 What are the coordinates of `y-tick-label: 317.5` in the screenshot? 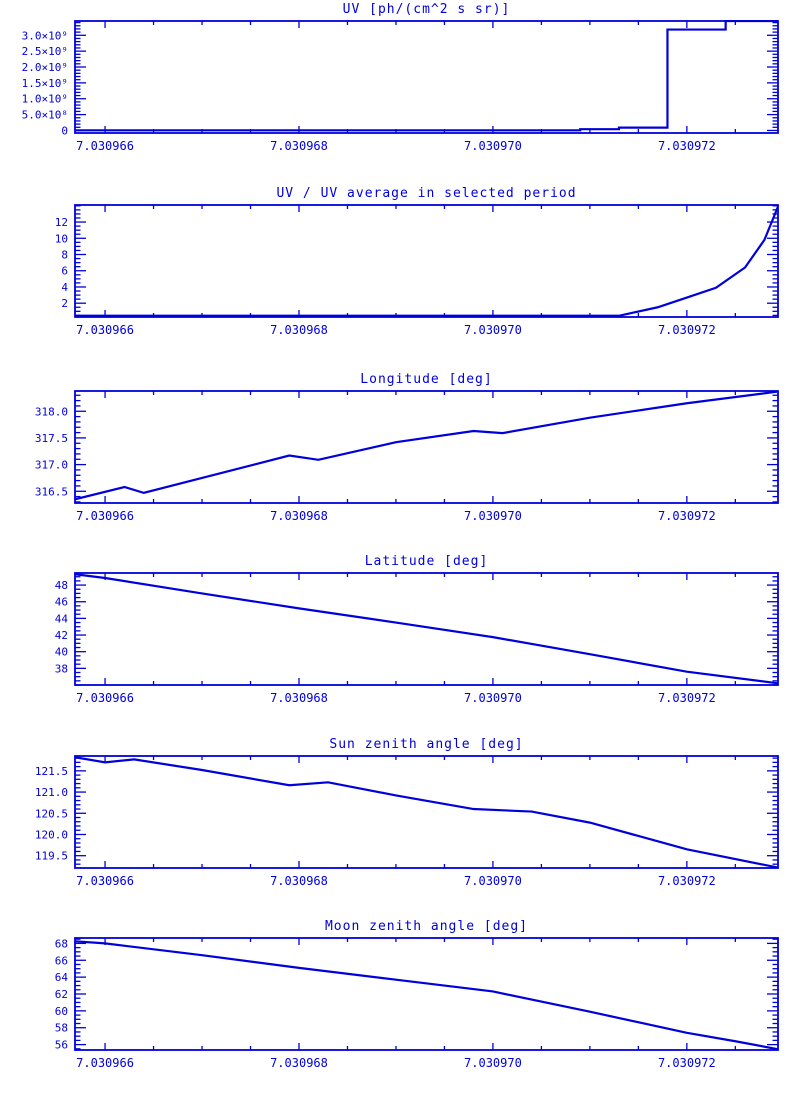 It's located at (51, 438).